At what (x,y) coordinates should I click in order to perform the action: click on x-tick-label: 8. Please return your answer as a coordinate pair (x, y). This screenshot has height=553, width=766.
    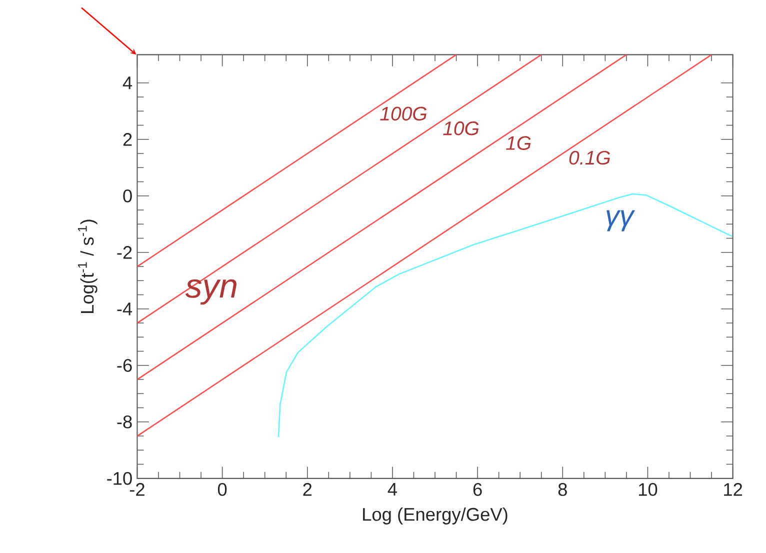
    Looking at the image, I should click on (562, 489).